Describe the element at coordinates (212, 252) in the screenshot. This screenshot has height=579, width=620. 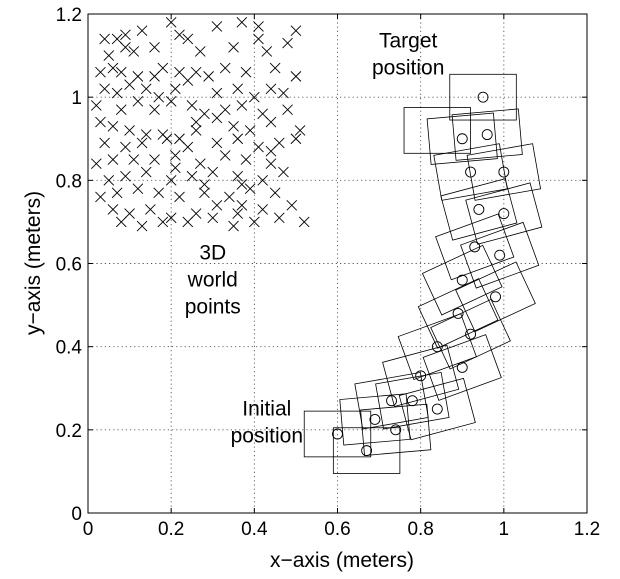
I see `annotation-text: 3D` at that location.